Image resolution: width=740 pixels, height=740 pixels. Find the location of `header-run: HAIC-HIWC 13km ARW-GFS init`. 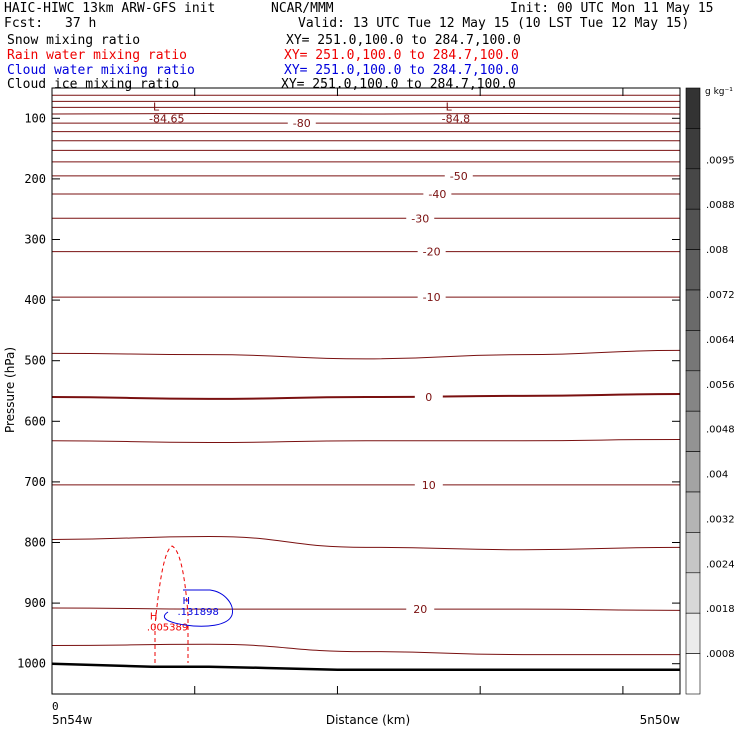

header-run: HAIC-HIWC 13km ARW-GFS init is located at coordinates (110, 8).